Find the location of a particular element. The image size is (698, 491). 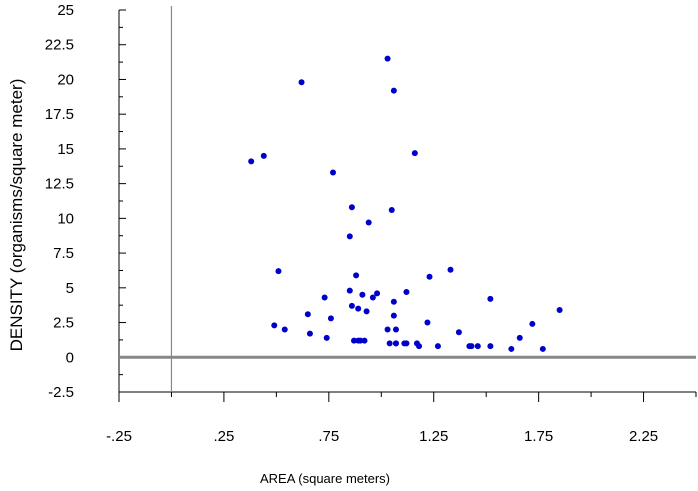

x-tick-labels: -.25 .25 .75 1.25 1.75 2.25 is located at coordinates (382, 436).